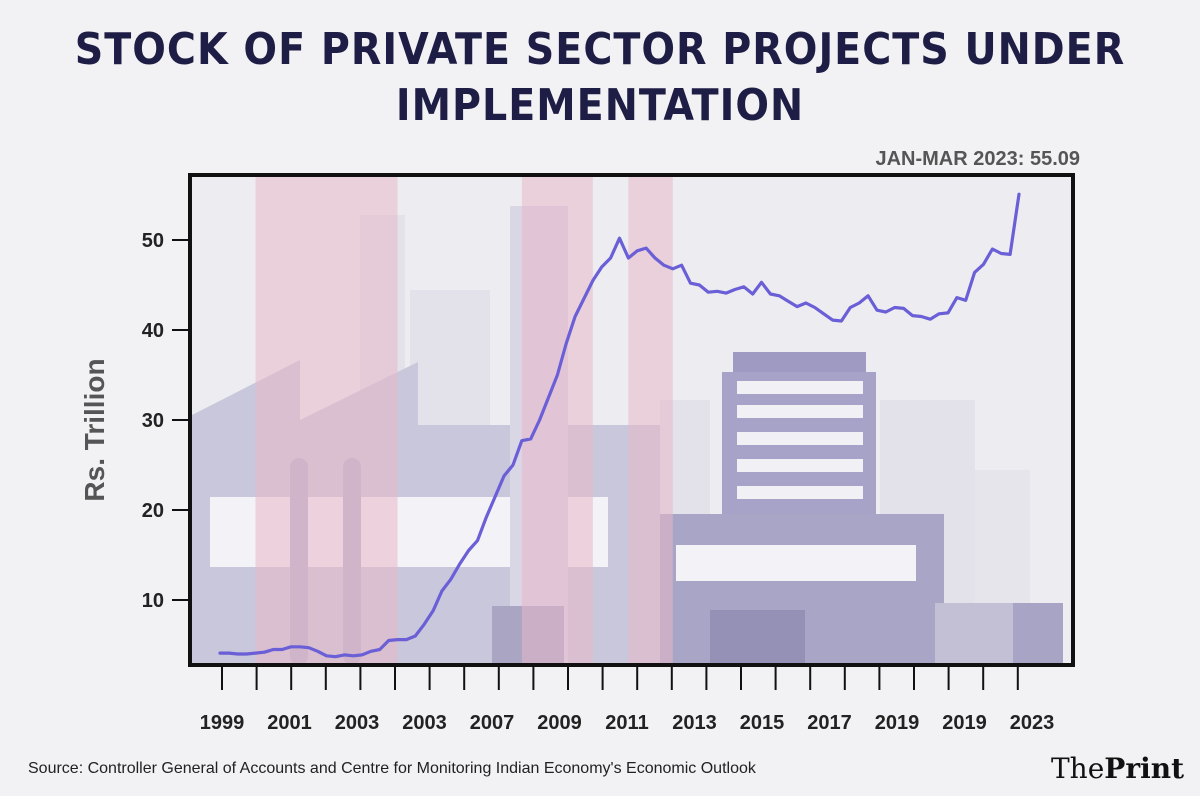  Describe the element at coordinates (153, 331) in the screenshot. I see `y-tick-label: 40` at that location.